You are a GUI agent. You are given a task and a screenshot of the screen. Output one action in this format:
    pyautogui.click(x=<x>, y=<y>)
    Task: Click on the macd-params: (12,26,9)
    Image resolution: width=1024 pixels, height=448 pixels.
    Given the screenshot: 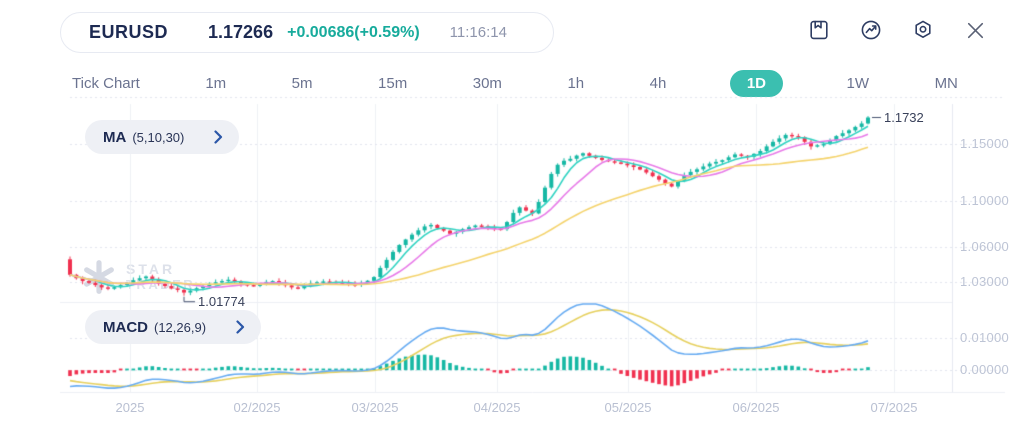 What is the action you would take?
    pyautogui.click(x=180, y=327)
    